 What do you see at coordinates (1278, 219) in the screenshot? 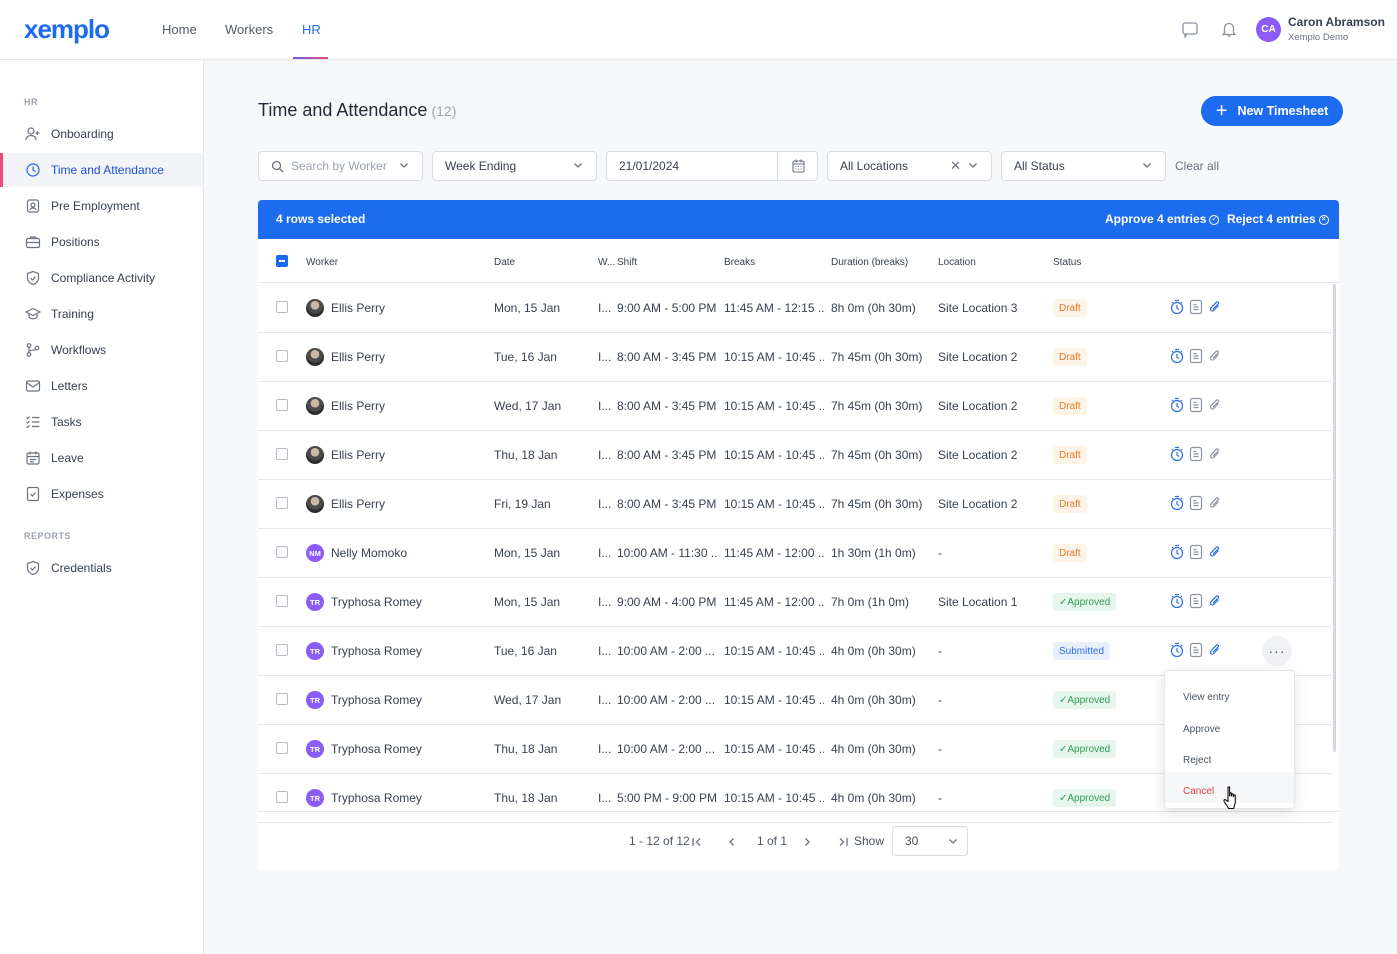
I see `reject-selected-button: Reject 4 entries ✕` at bounding box center [1278, 219].